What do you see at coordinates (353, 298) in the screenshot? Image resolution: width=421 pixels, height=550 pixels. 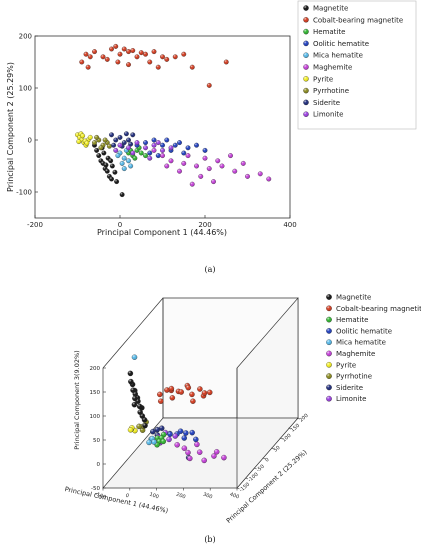 I see `chart-b-legend-label-0: Magnetite` at bounding box center [353, 298].